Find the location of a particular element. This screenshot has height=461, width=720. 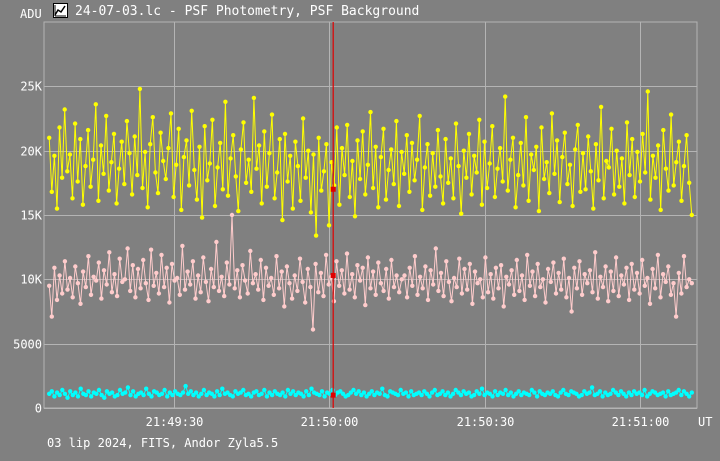

x-tick-label: 21:50:00 is located at coordinates (330, 422).